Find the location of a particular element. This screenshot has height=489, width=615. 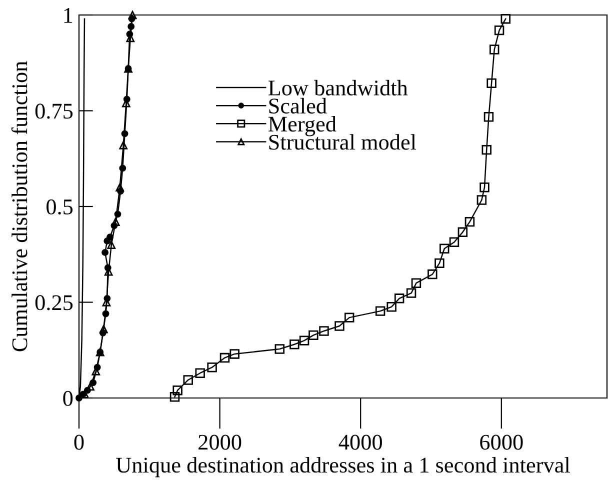

y-tick-label: 1 is located at coordinates (68, 15).